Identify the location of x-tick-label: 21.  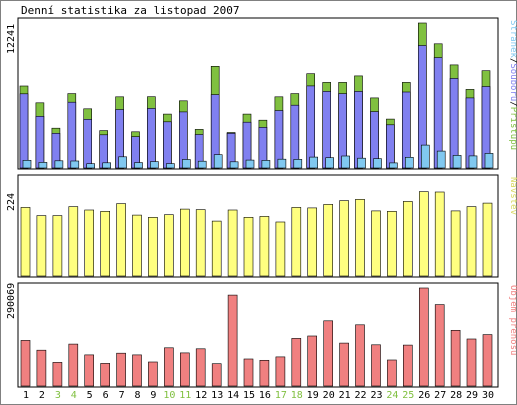
(345, 395).